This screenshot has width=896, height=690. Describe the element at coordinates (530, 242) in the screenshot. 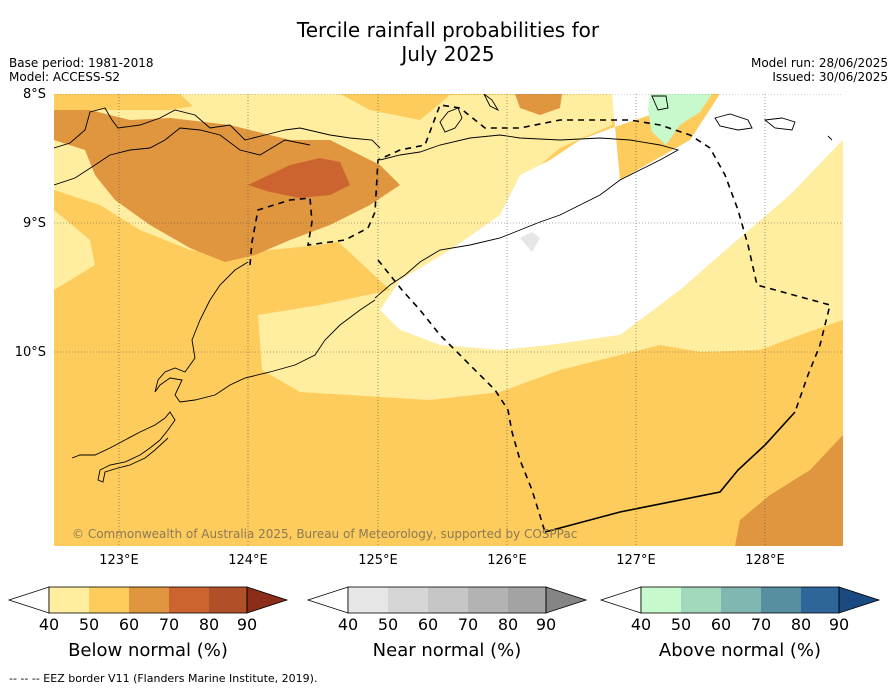

I see `near-normal-40-50-speck` at that location.